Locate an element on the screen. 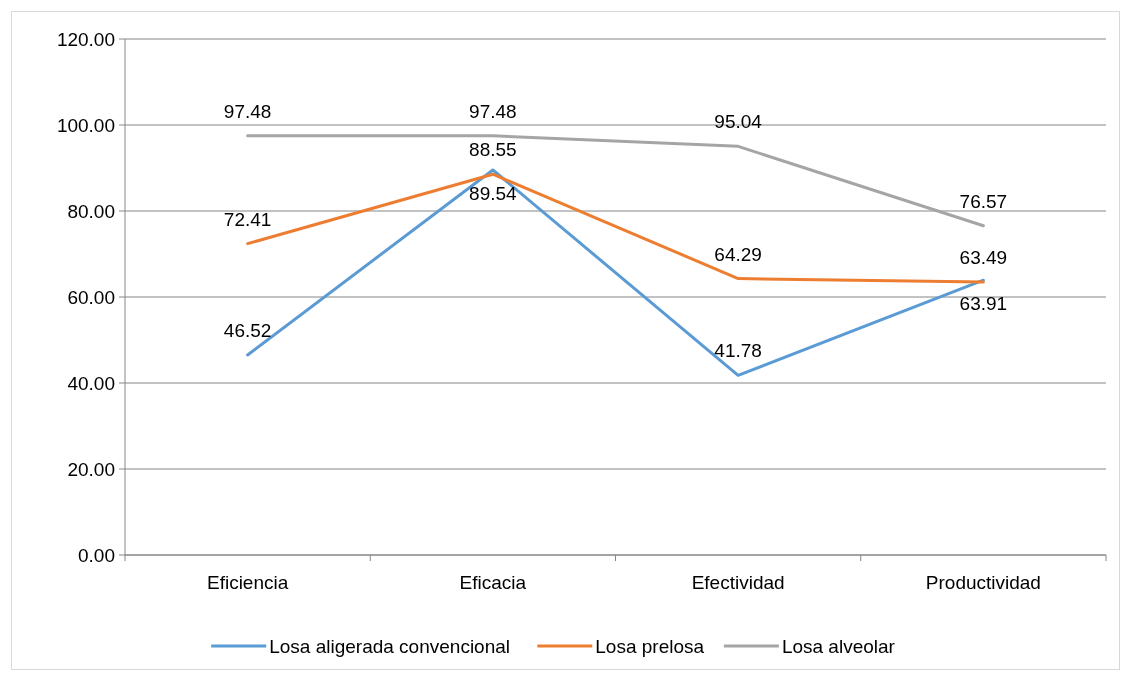  text: 46.52 is located at coordinates (247, 330).